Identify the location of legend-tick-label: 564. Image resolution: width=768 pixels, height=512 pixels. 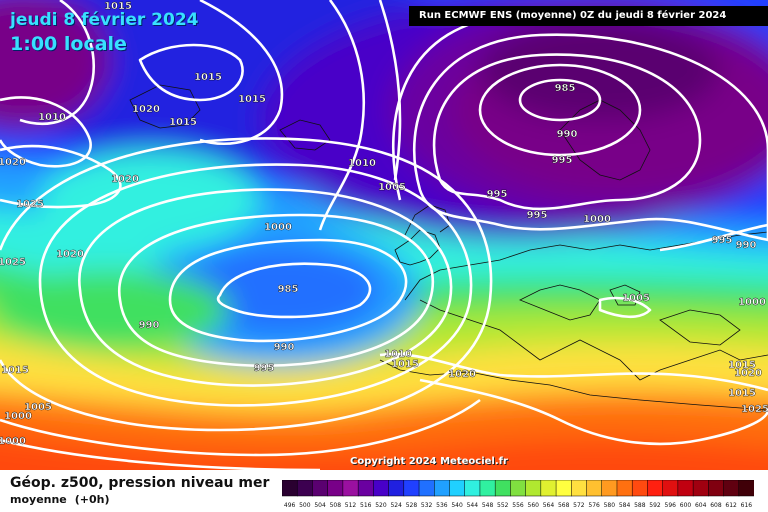
(549, 505).